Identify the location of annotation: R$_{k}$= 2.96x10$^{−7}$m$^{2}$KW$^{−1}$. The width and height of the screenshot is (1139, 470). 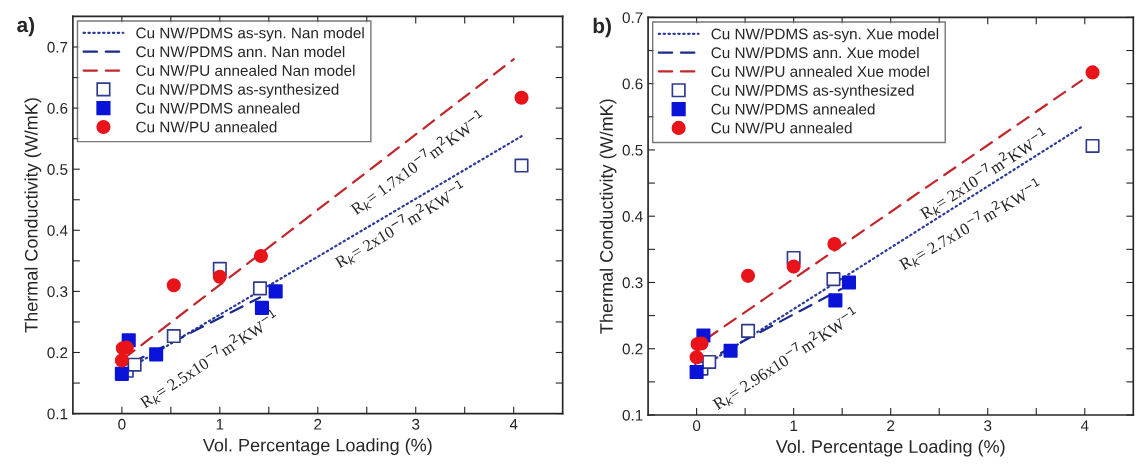
(785, 359).